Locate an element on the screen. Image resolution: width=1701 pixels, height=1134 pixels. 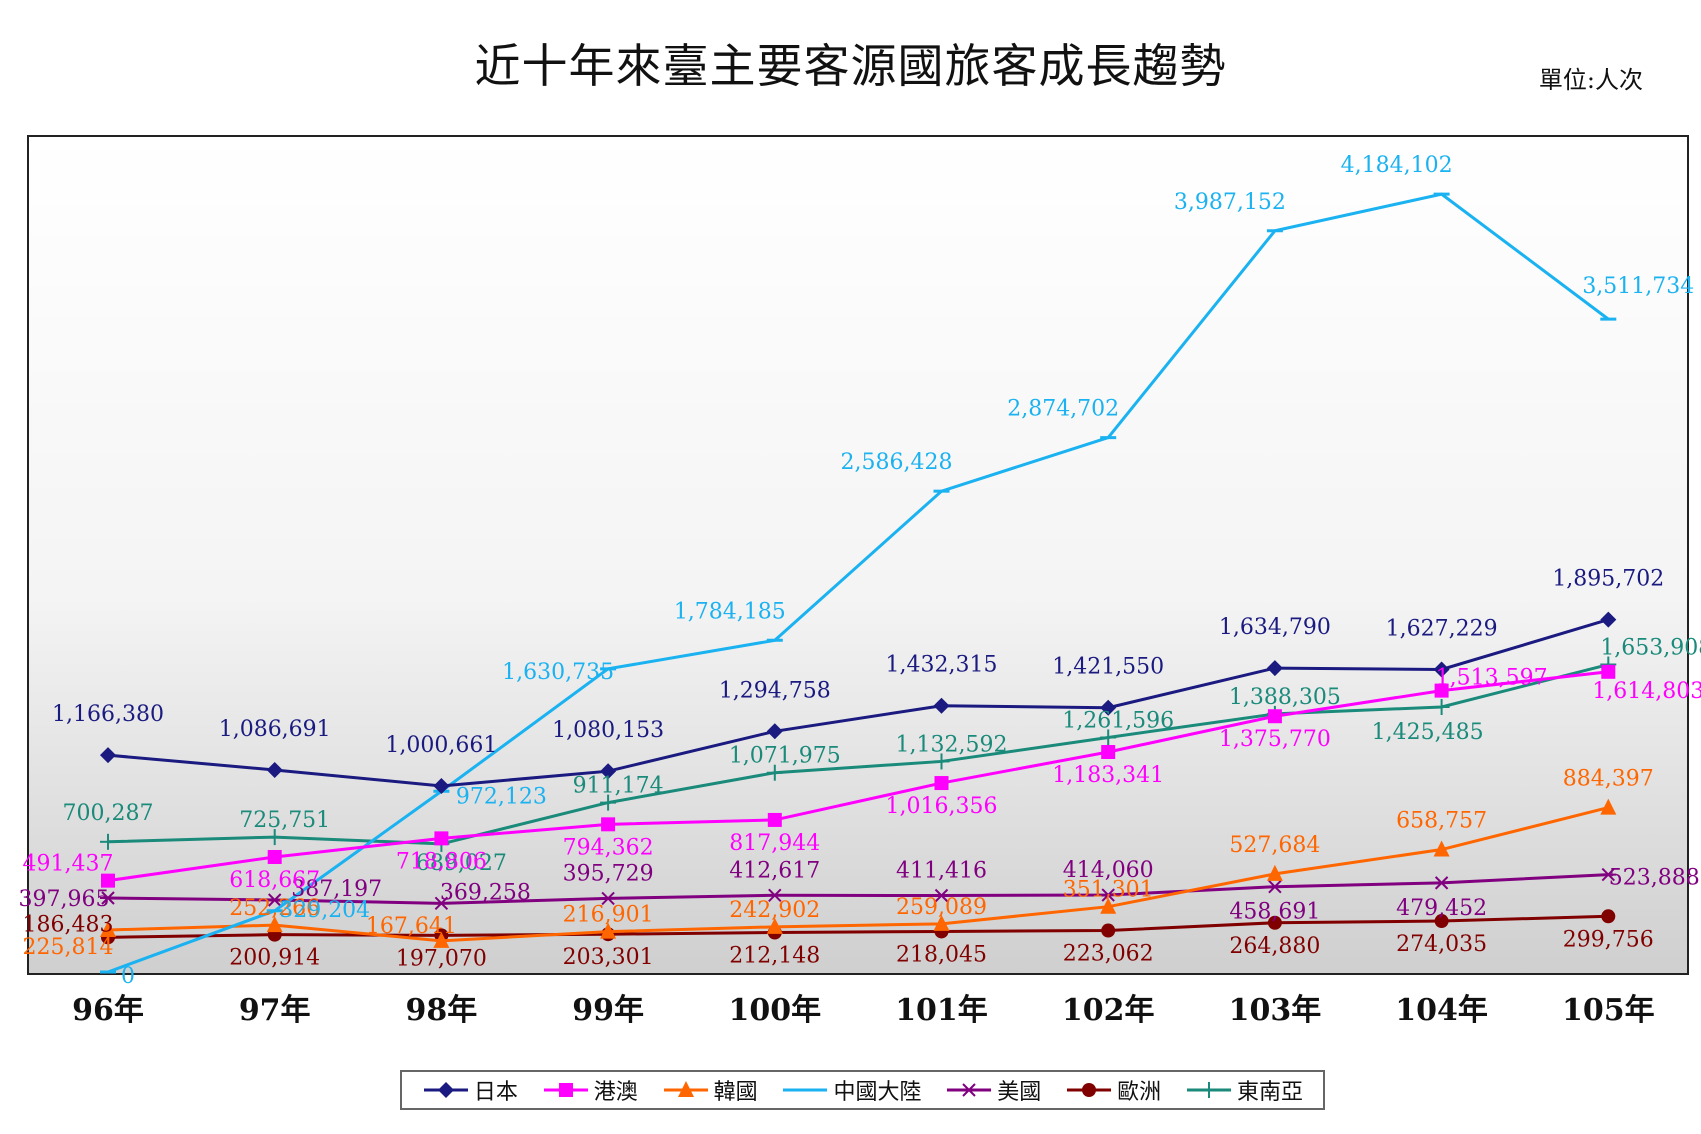
legend-item-日本: 日本 is located at coordinates (470, 1090).